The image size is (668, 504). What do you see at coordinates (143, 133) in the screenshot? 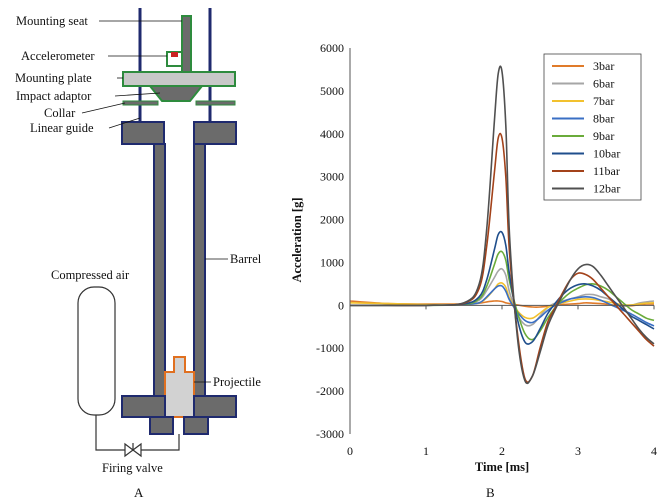
I see `top-flange-left` at bounding box center [143, 133].